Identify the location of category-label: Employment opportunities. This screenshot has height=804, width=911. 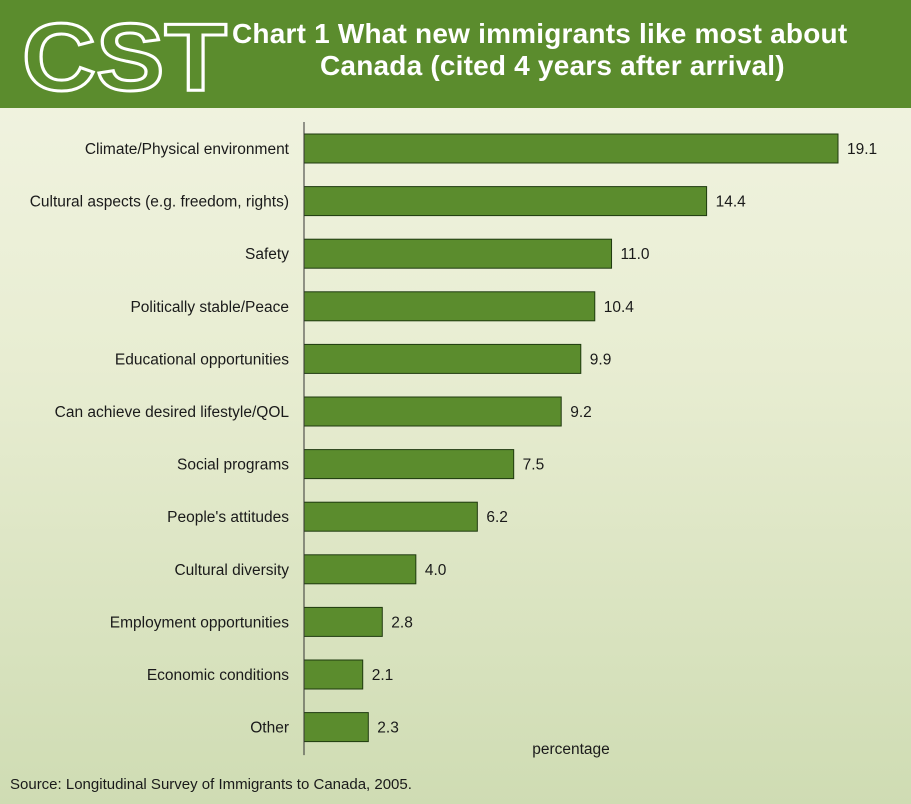
(199, 622).